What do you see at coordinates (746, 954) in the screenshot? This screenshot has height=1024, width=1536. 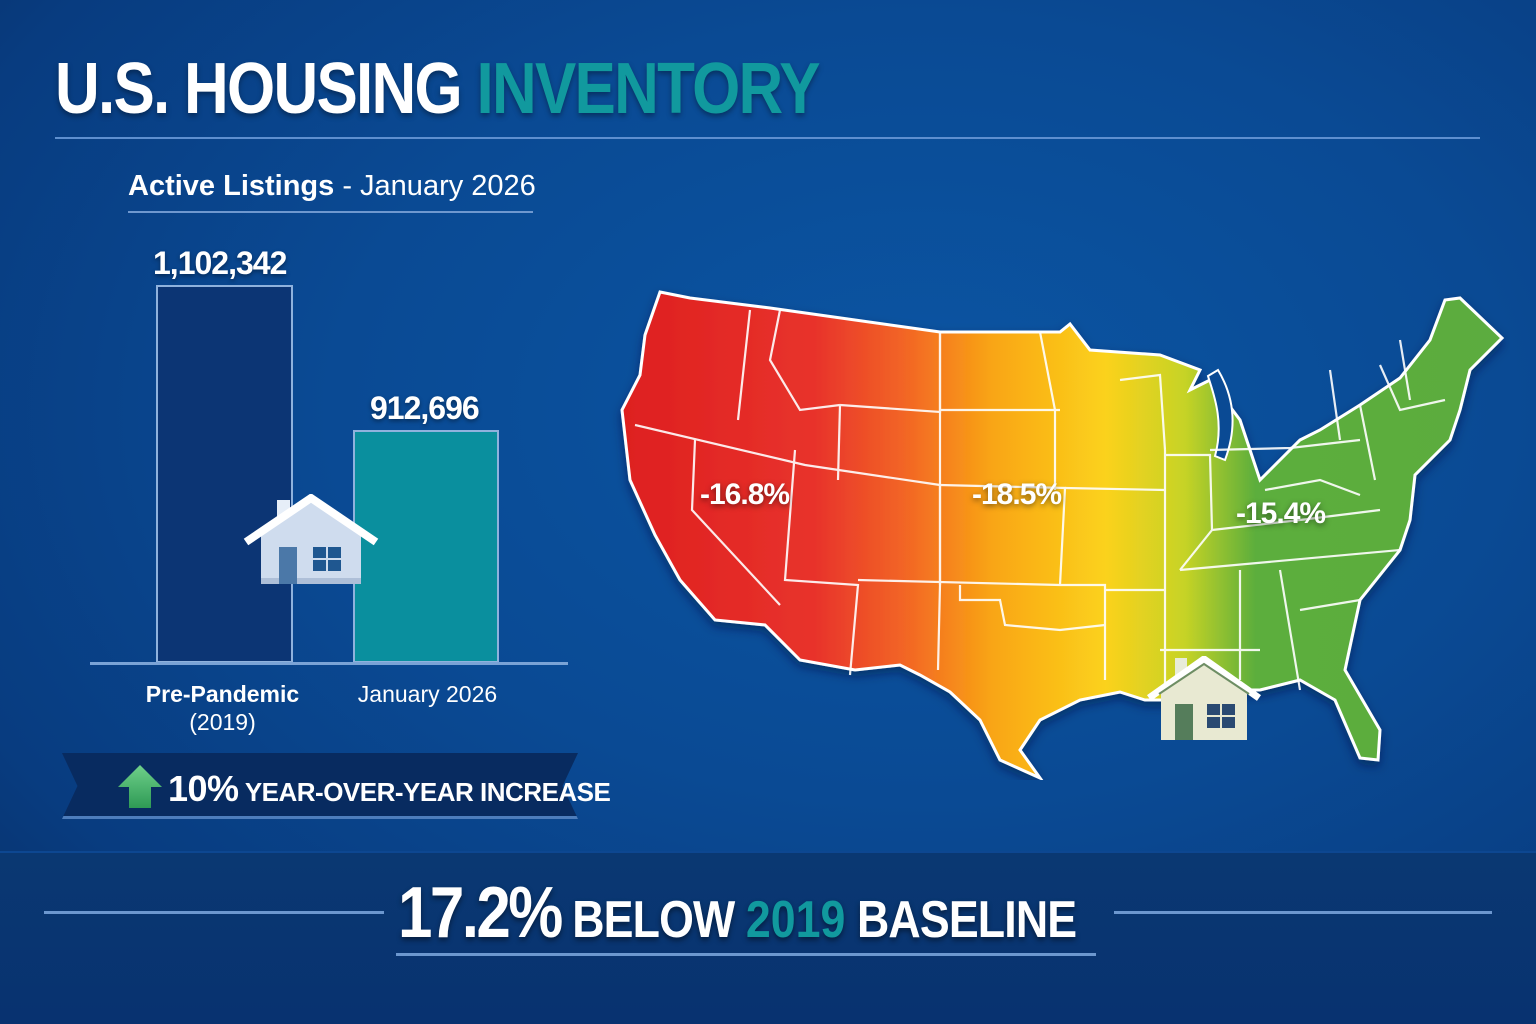 I see `footer-underline` at bounding box center [746, 954].